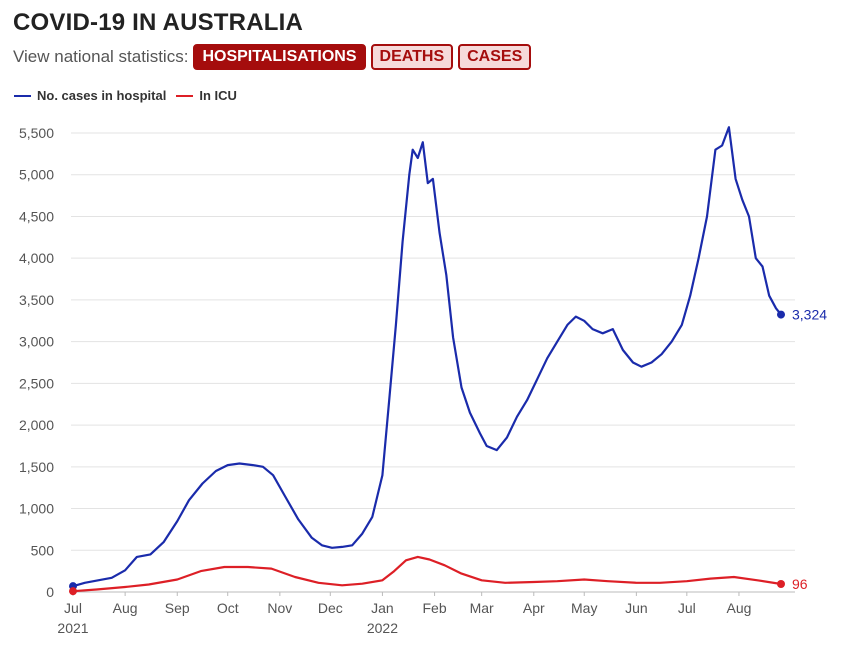 This screenshot has height=647, width=851. What do you see at coordinates (800, 584) in the screenshot?
I see `end-value-label-icu: 96` at bounding box center [800, 584].